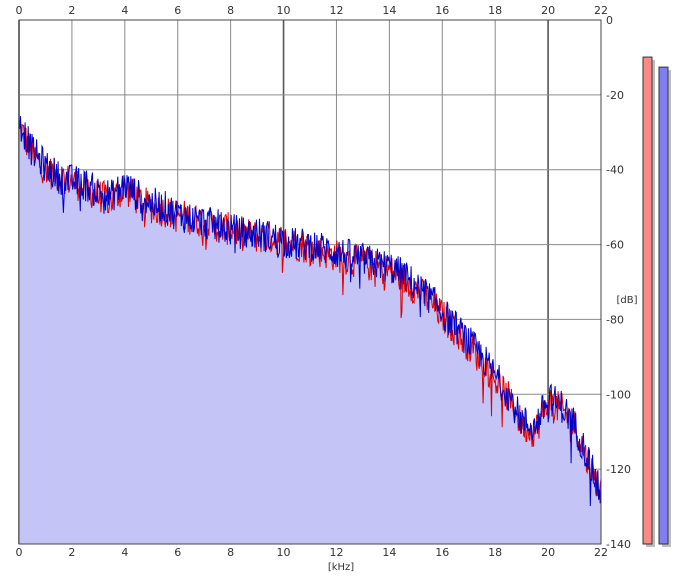 Image resolution: width=683 pixels, height=584 pixels. What do you see at coordinates (601, 552) in the screenshot?
I see `x-tick-bottom-22: 22` at bounding box center [601, 552].